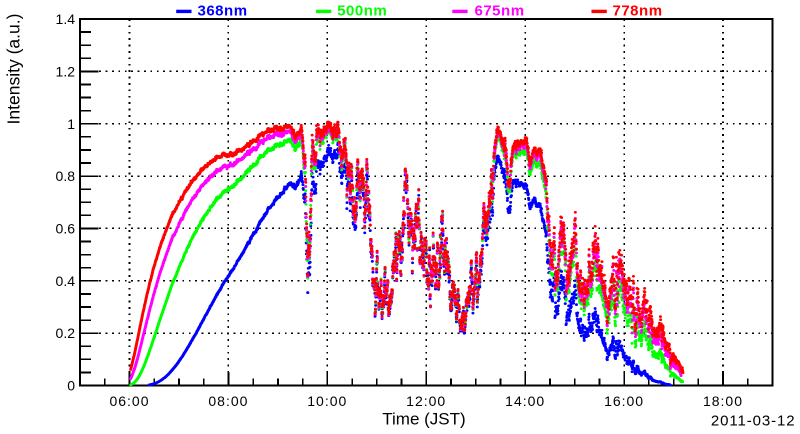 The image size is (800, 434). Describe the element at coordinates (66, 333) in the screenshot. I see `svg-text: 0.2` at that location.